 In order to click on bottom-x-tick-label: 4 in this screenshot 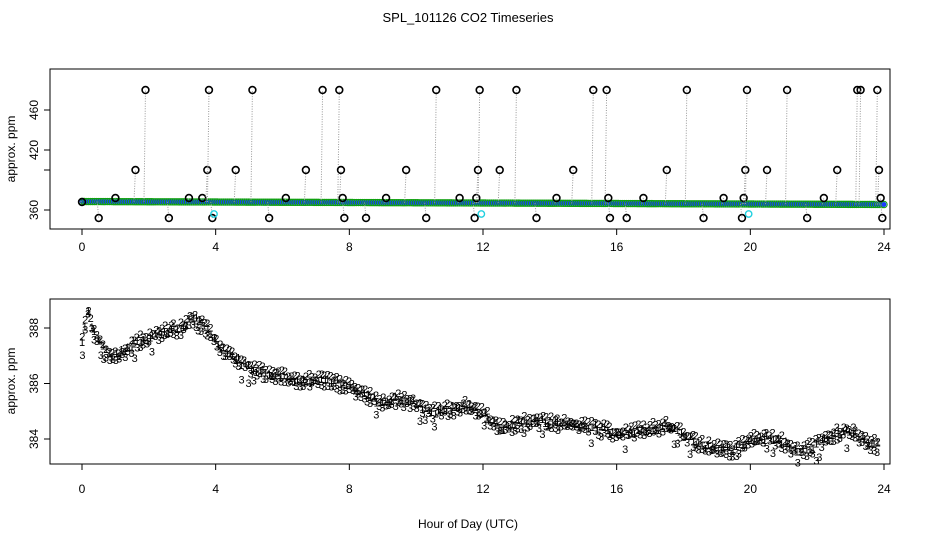, I will do `click(215, 489)`.